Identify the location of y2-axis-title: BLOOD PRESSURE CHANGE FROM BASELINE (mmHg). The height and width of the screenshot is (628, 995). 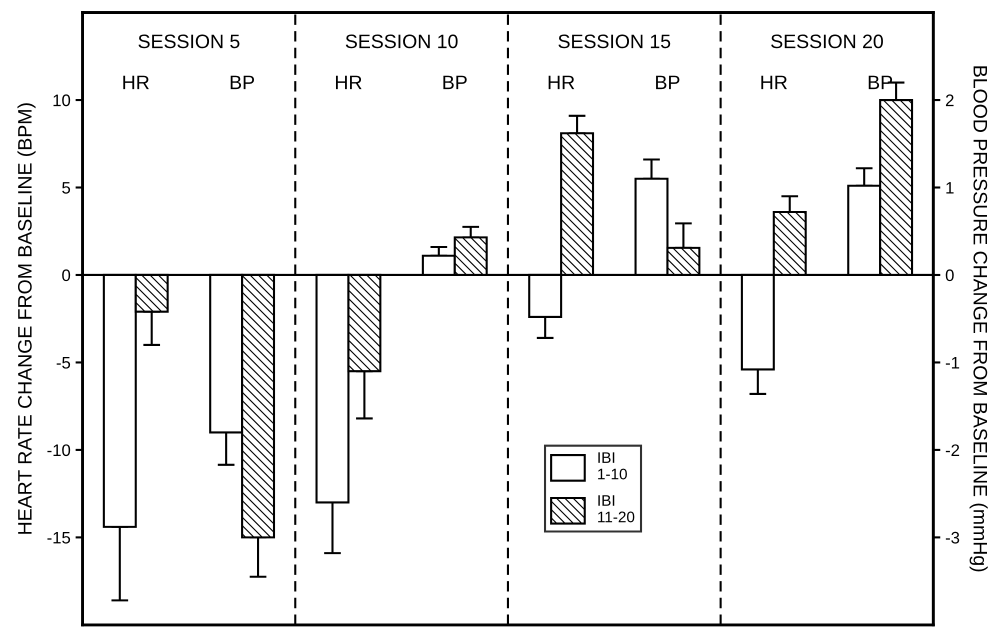
(979, 319).